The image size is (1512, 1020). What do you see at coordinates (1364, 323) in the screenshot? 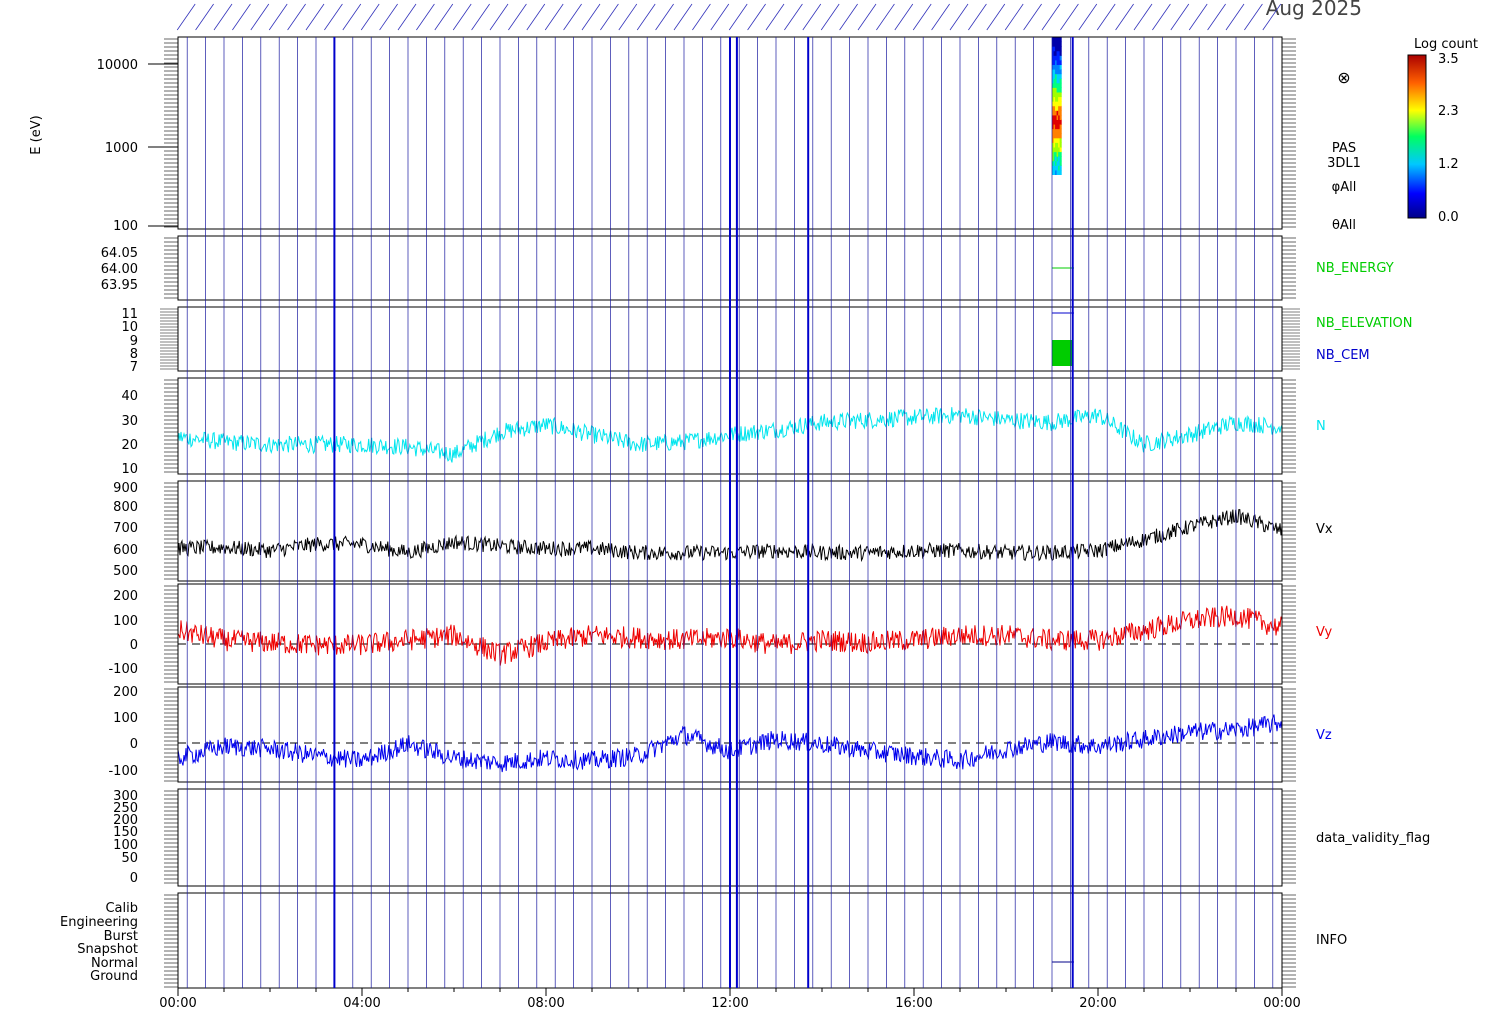
I see `series-label: NB_ELEVATION` at bounding box center [1364, 323].